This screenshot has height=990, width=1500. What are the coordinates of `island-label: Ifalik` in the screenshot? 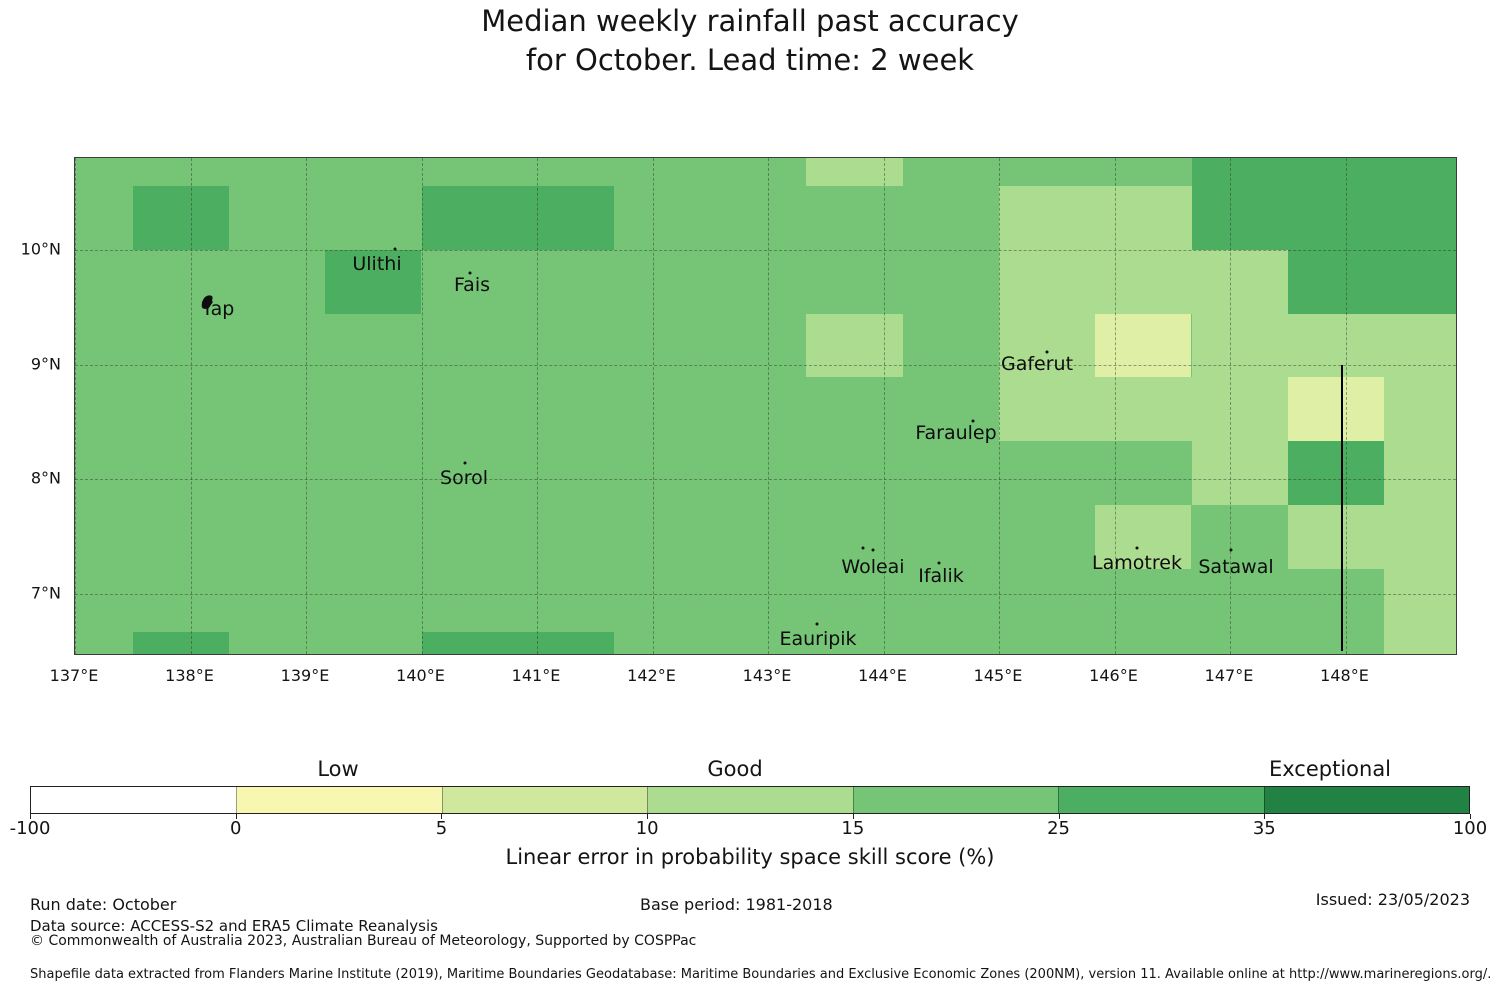 It's located at (941, 576).